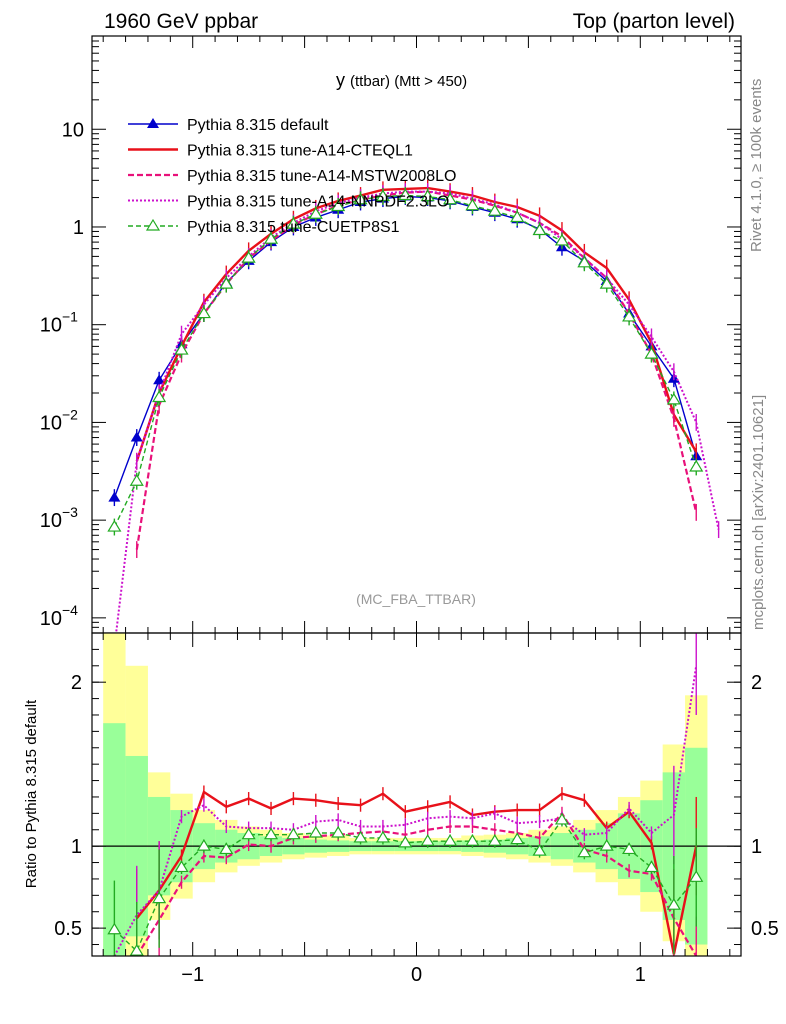 This screenshot has width=786, height=1024. Describe the element at coordinates (68, 929) in the screenshot. I see `ratio-ytick-label: 0.5` at that location.